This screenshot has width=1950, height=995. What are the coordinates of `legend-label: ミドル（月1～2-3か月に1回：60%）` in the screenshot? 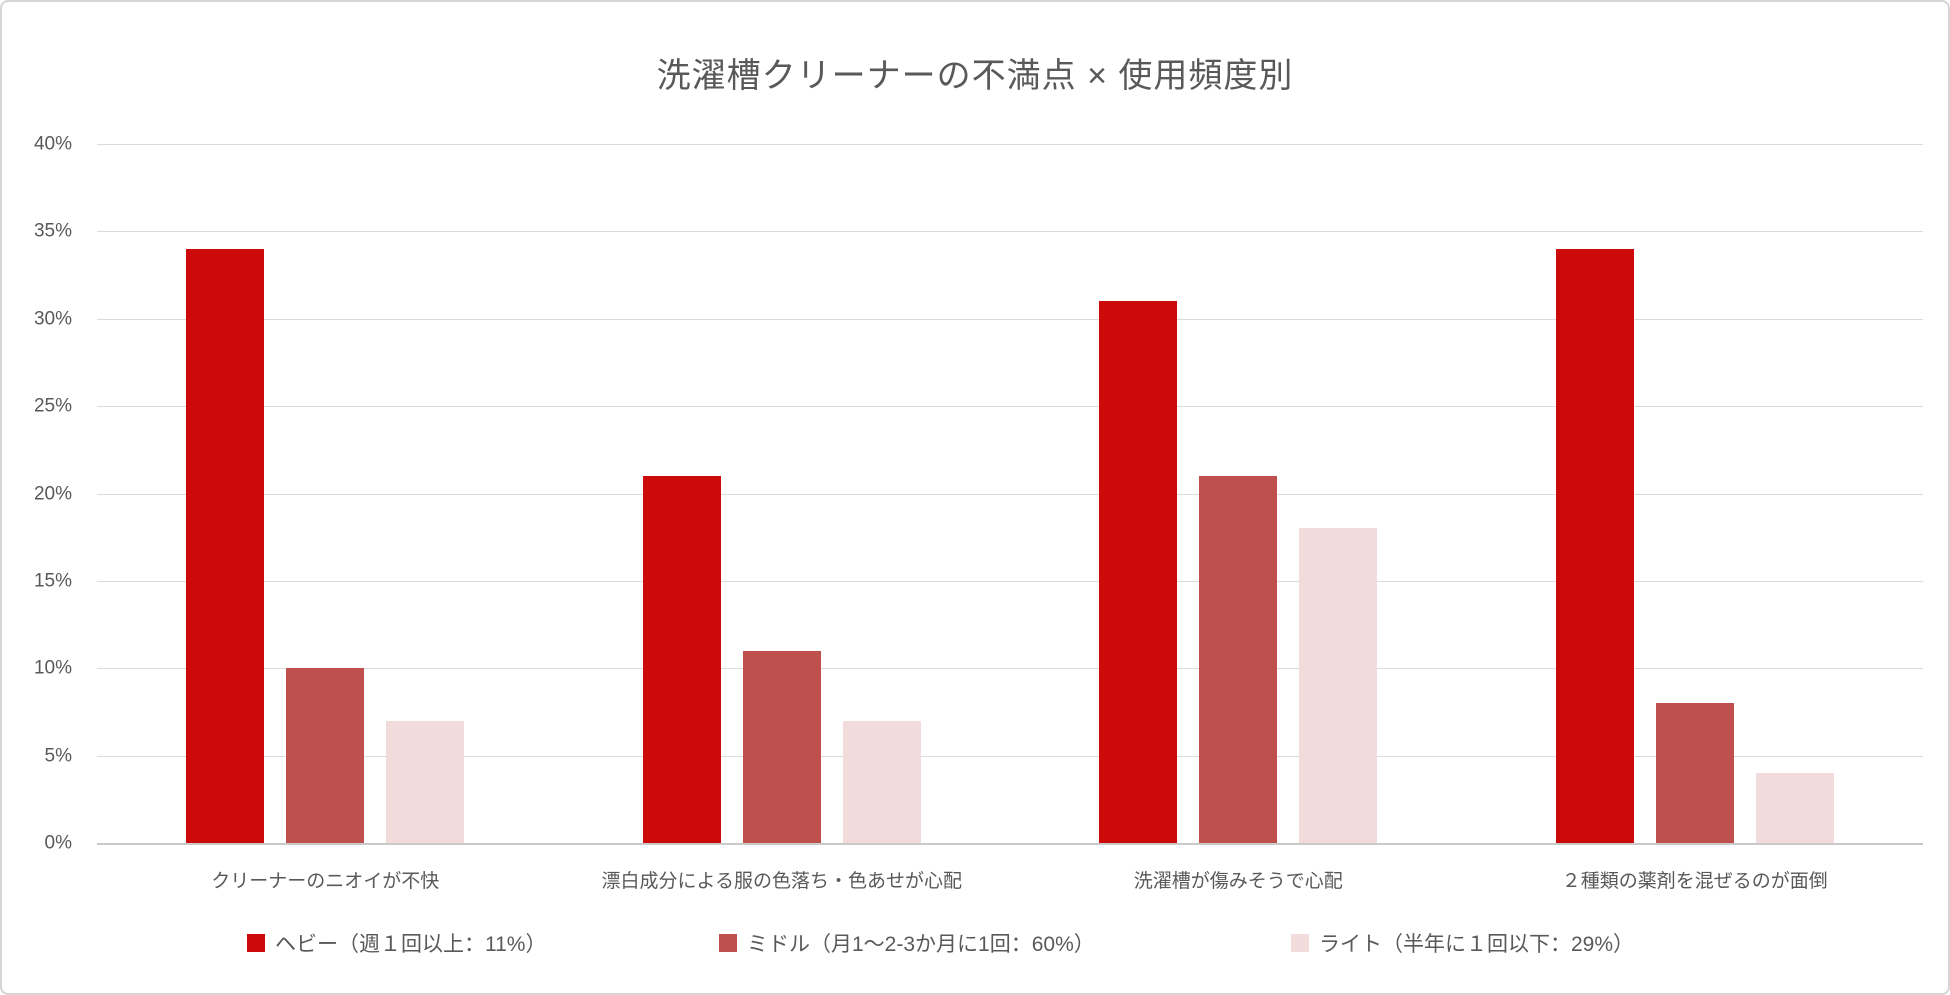 It's located at (921, 944).